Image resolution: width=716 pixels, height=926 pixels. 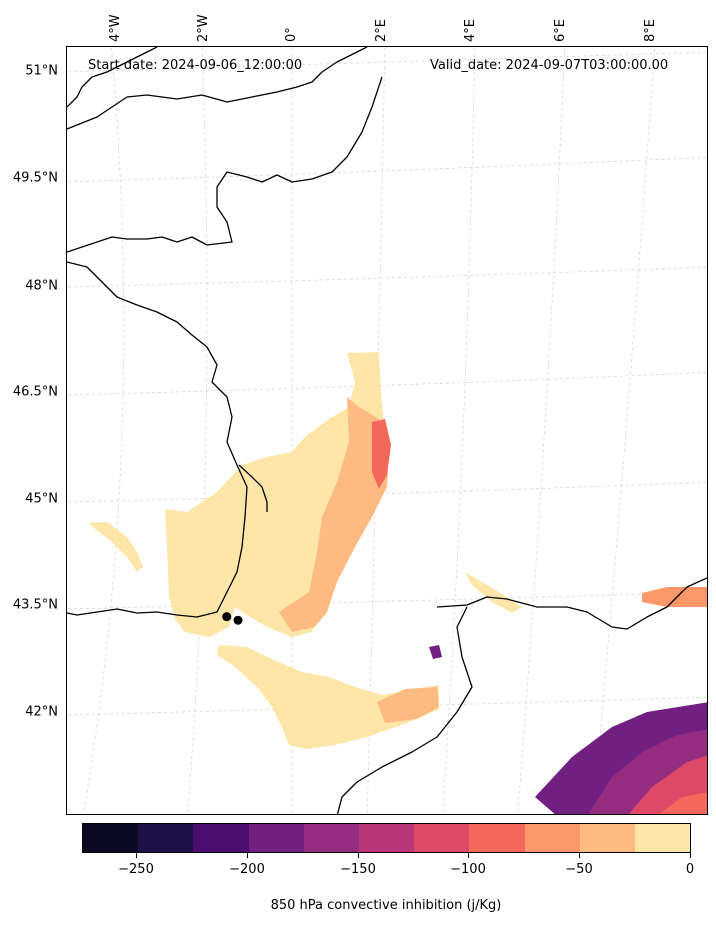 I want to click on lon-label-6e: 6°E, so click(x=560, y=30).